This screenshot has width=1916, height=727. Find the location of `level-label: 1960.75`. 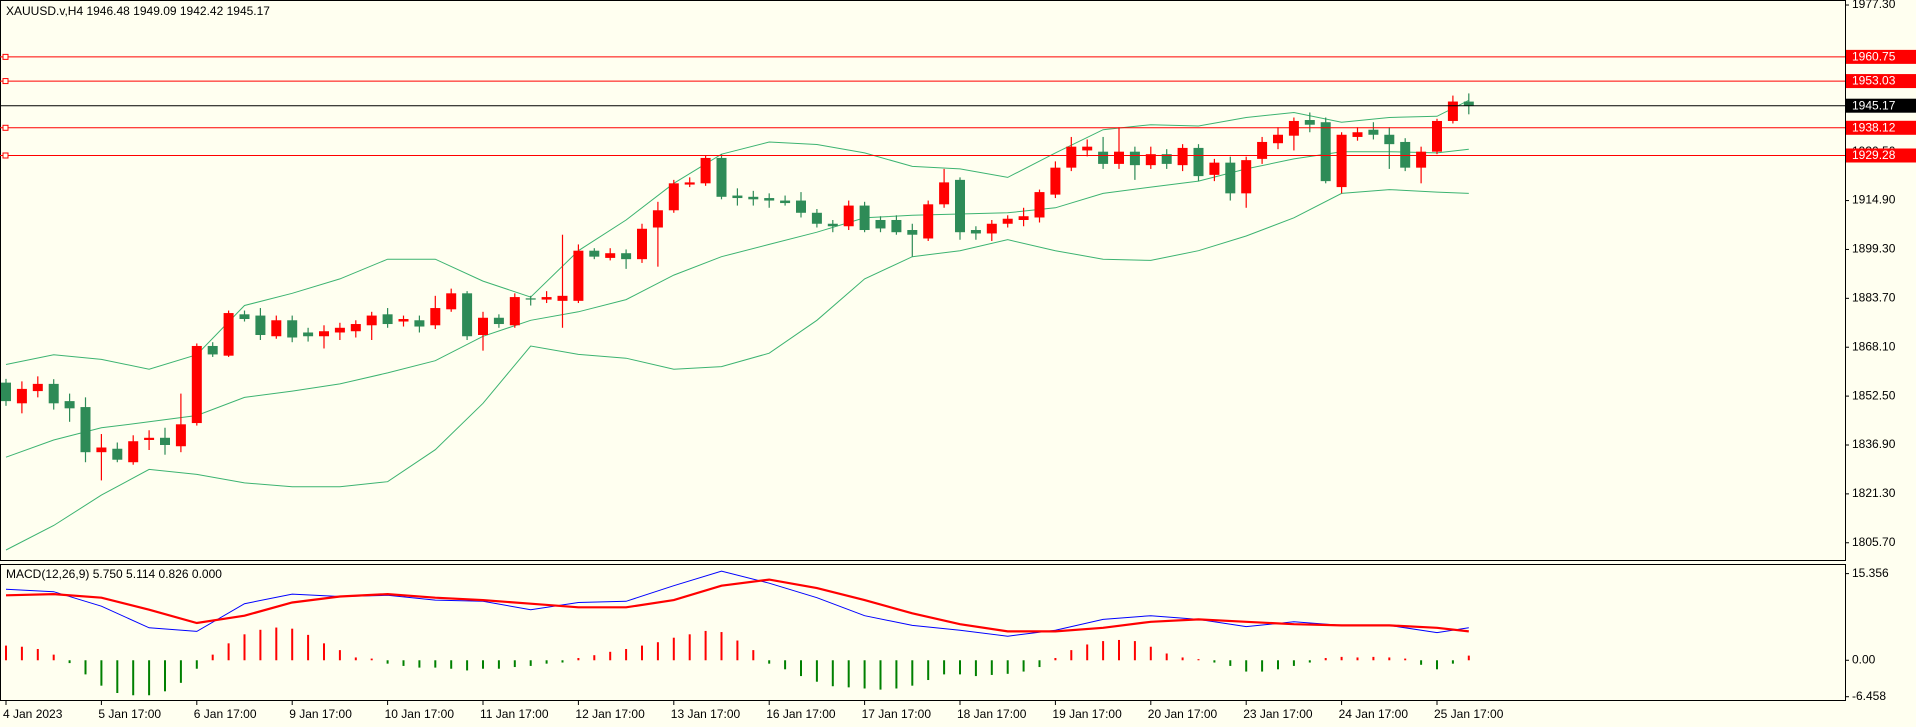

level-label: 1960.75 is located at coordinates (1874, 57).